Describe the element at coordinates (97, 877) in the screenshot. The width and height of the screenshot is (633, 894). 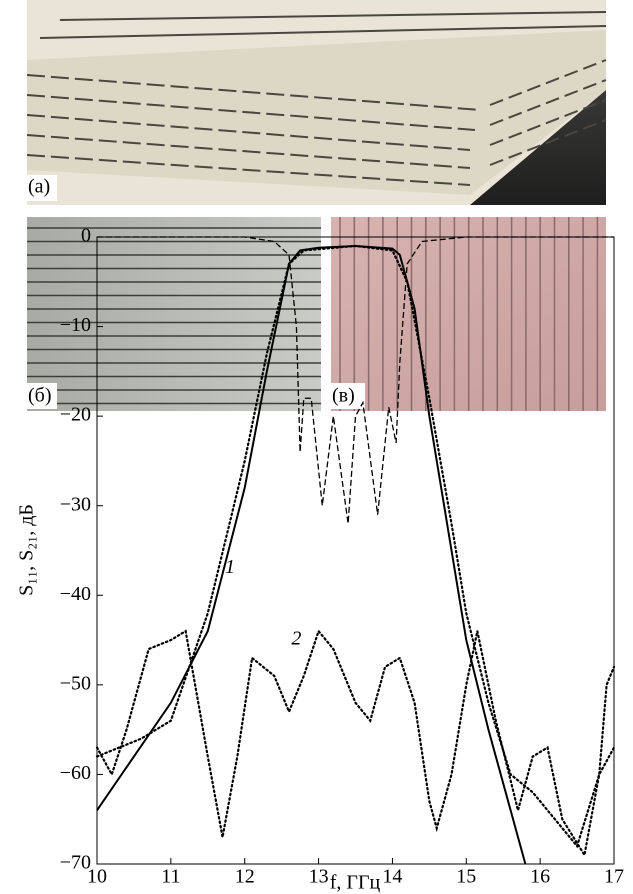
I see `x-tick-label: 10` at that location.